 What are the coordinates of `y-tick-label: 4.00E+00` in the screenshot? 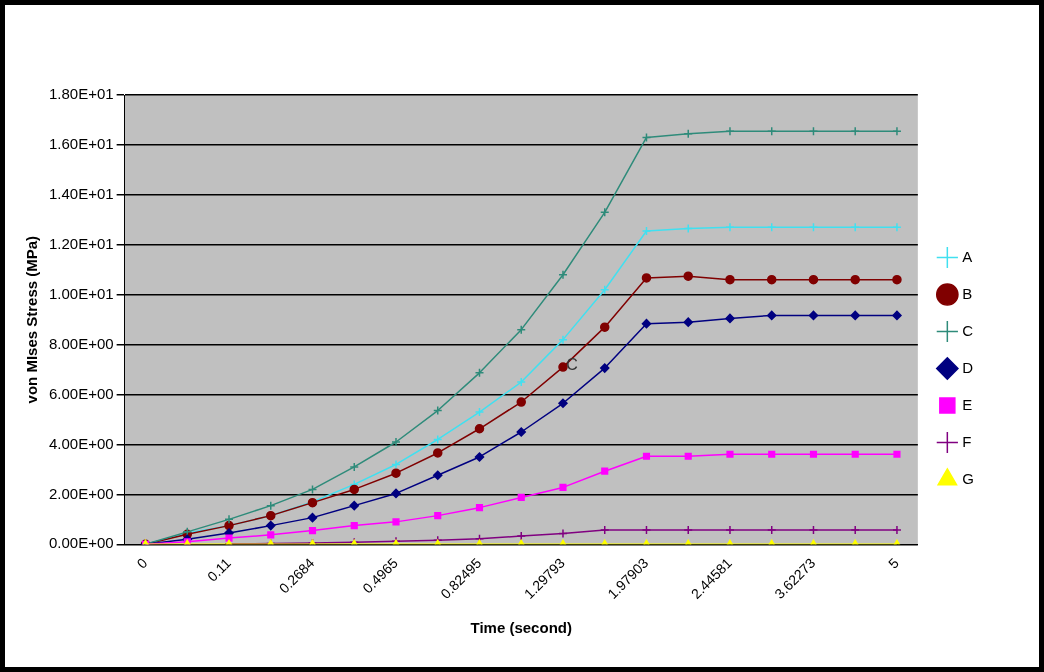 It's located at (81, 443).